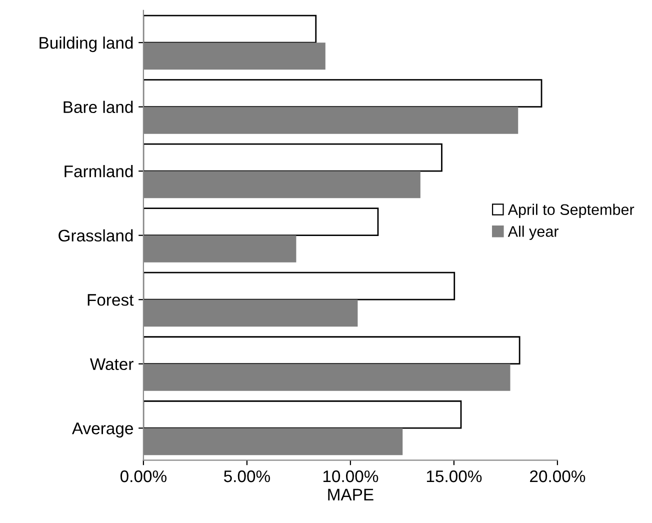 The width and height of the screenshot is (652, 523). I want to click on x-tick-label: 20.00%, so click(558, 476).